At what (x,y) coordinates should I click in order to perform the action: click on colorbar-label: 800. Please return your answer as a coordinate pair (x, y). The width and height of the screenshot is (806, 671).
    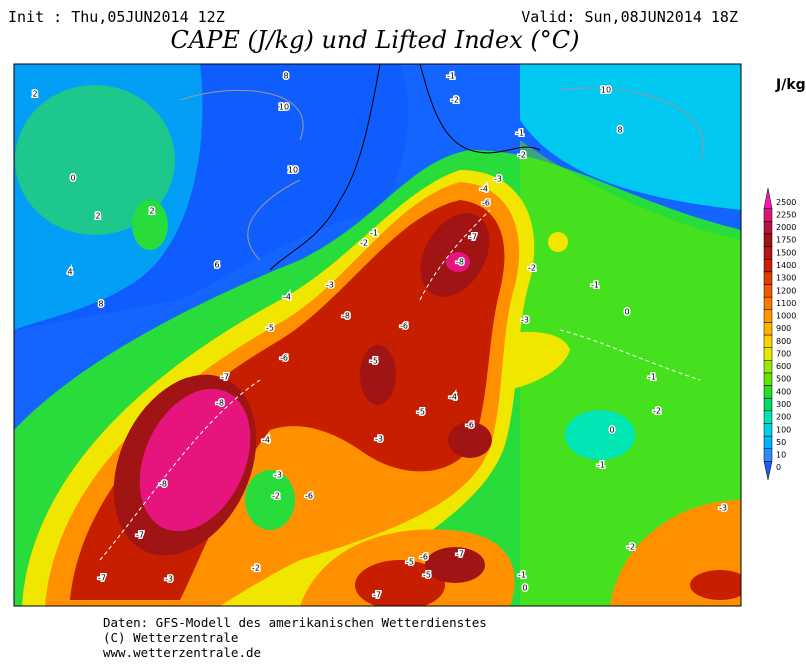
    Looking at the image, I should click on (783, 341).